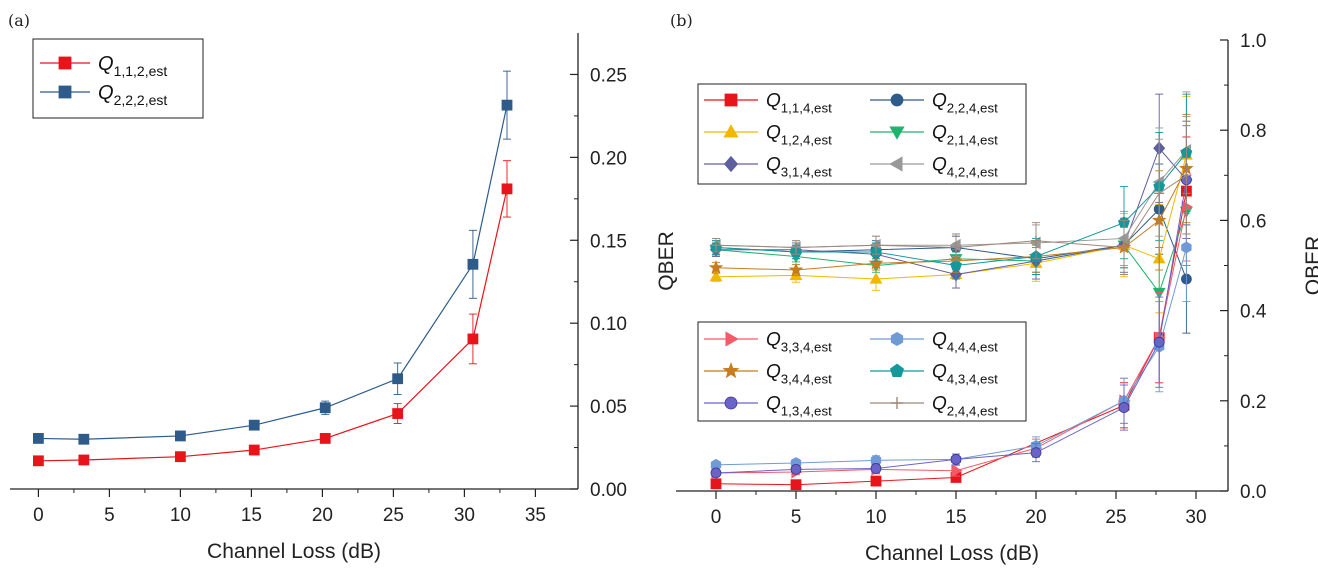 This screenshot has height=572, width=1318. I want to click on legend-subscript: 2,1,4,est, so click(972, 139).